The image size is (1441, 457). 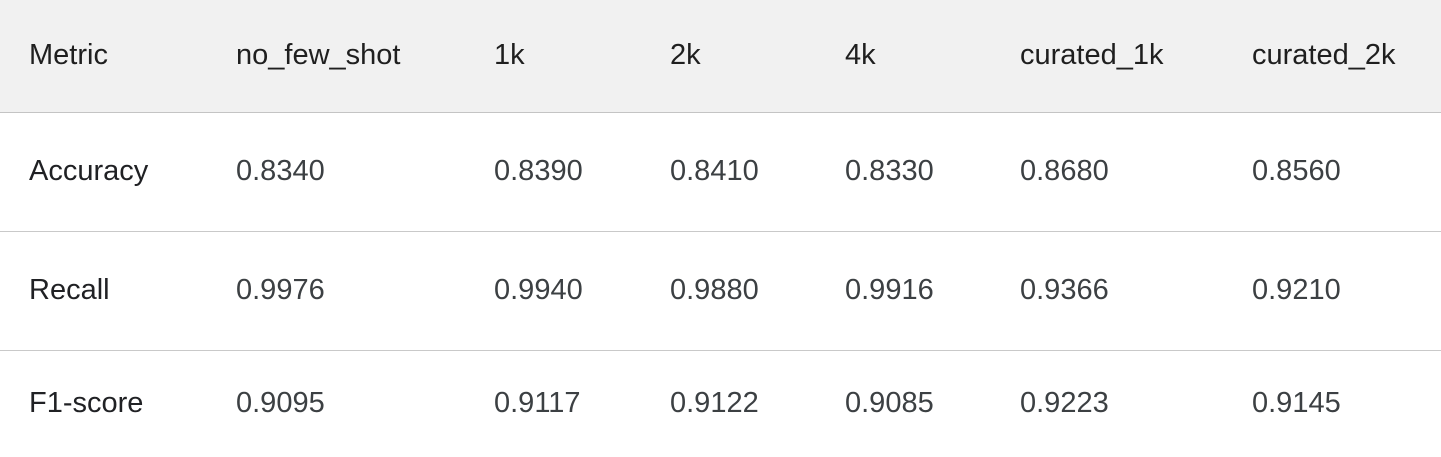 What do you see at coordinates (1107, 403) in the screenshot?
I see `value-cell: 0.9223` at bounding box center [1107, 403].